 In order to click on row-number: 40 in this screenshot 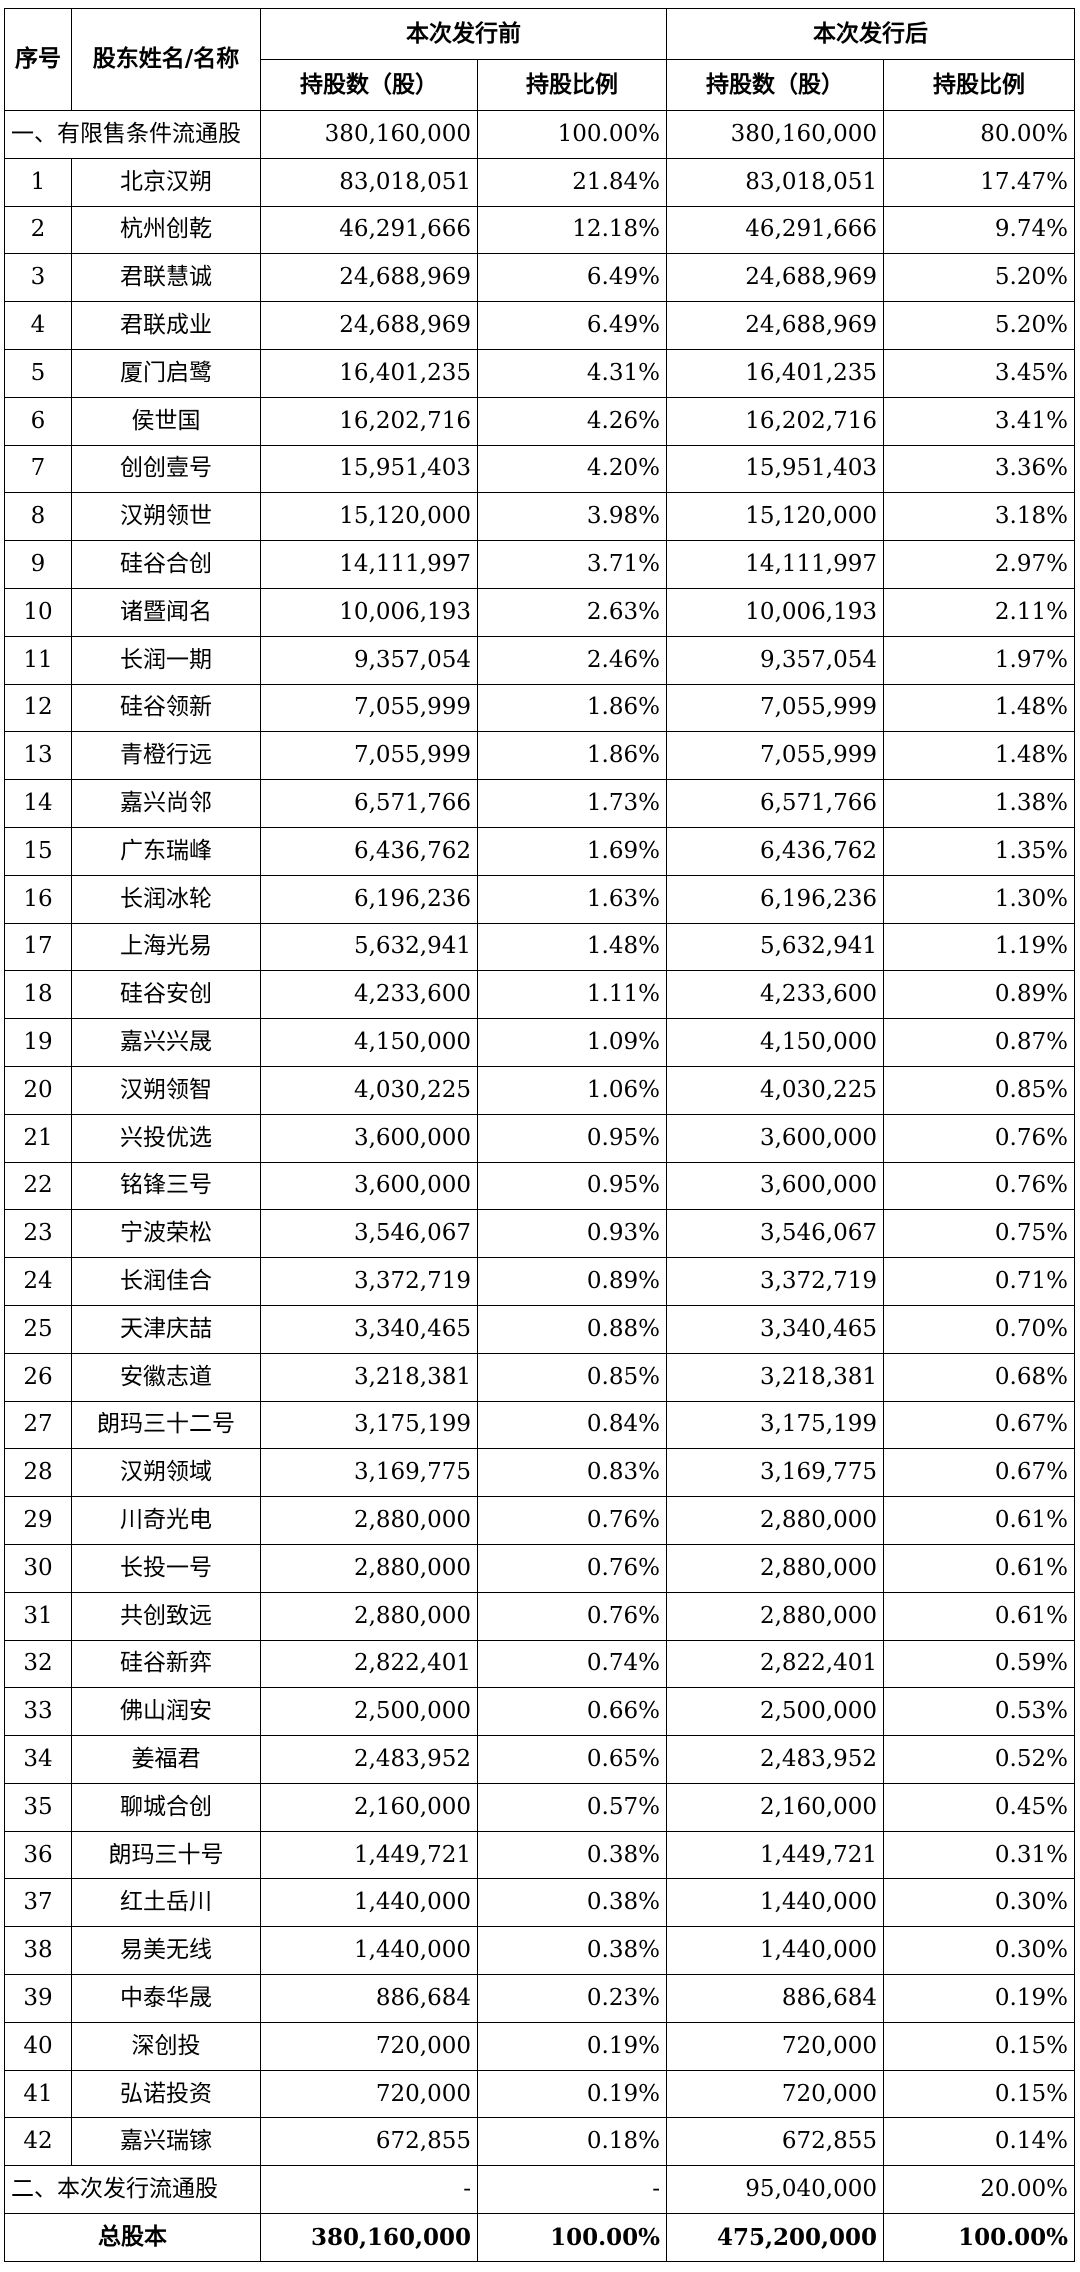, I will do `click(38, 2046)`.